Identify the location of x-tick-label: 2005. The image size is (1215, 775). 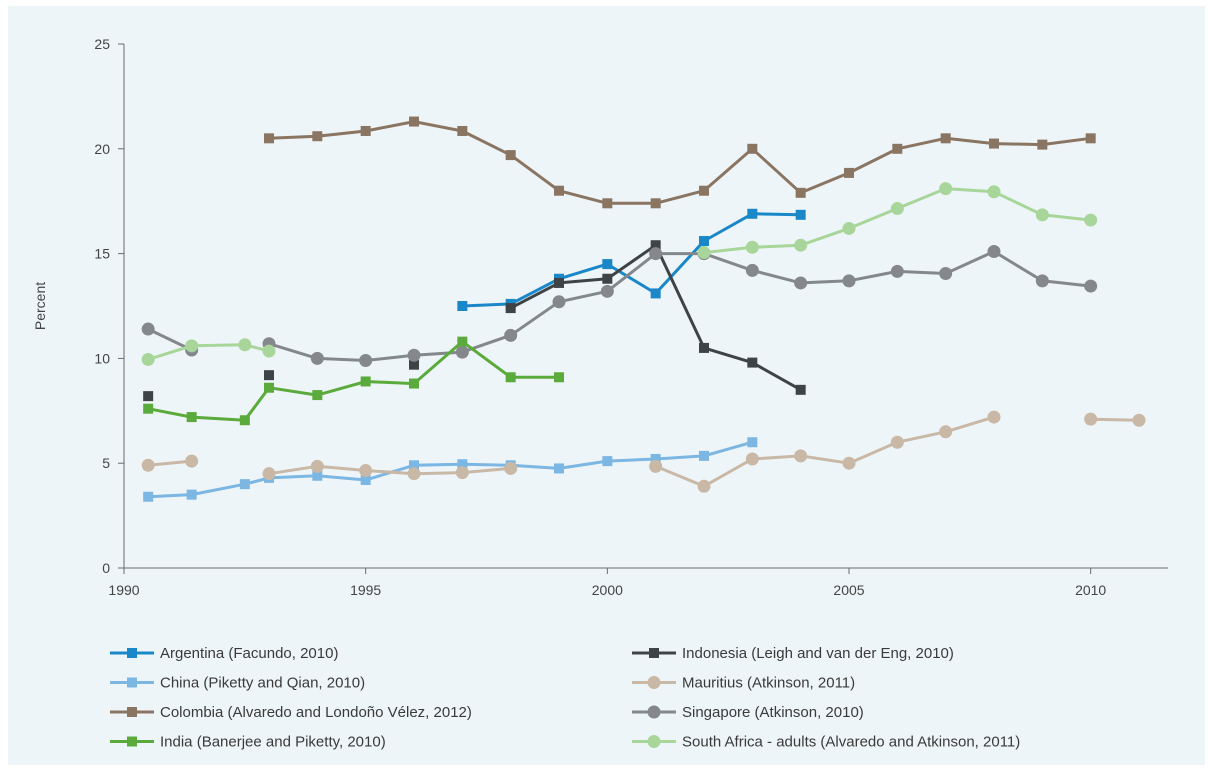
(848, 590).